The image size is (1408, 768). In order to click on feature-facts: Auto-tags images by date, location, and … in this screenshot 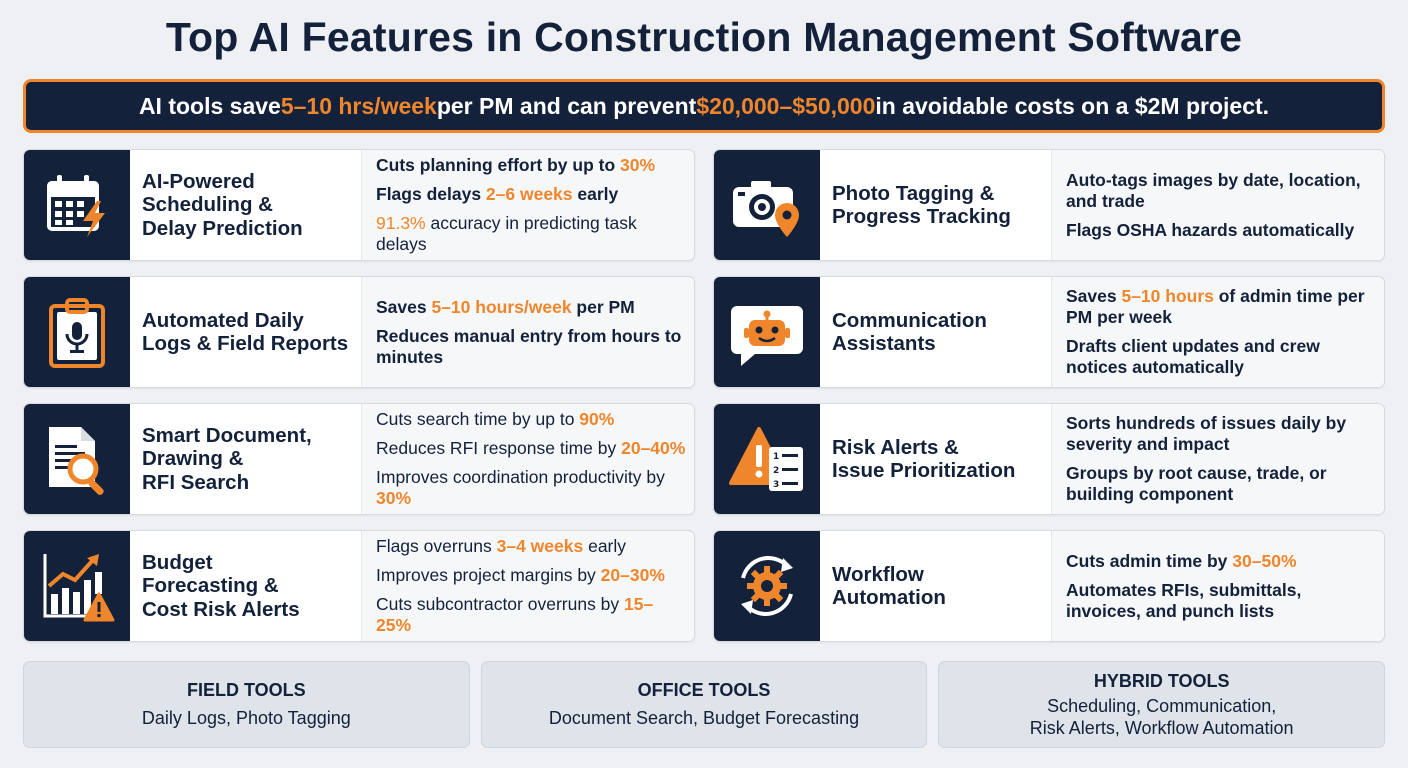, I will do `click(1217, 205)`.